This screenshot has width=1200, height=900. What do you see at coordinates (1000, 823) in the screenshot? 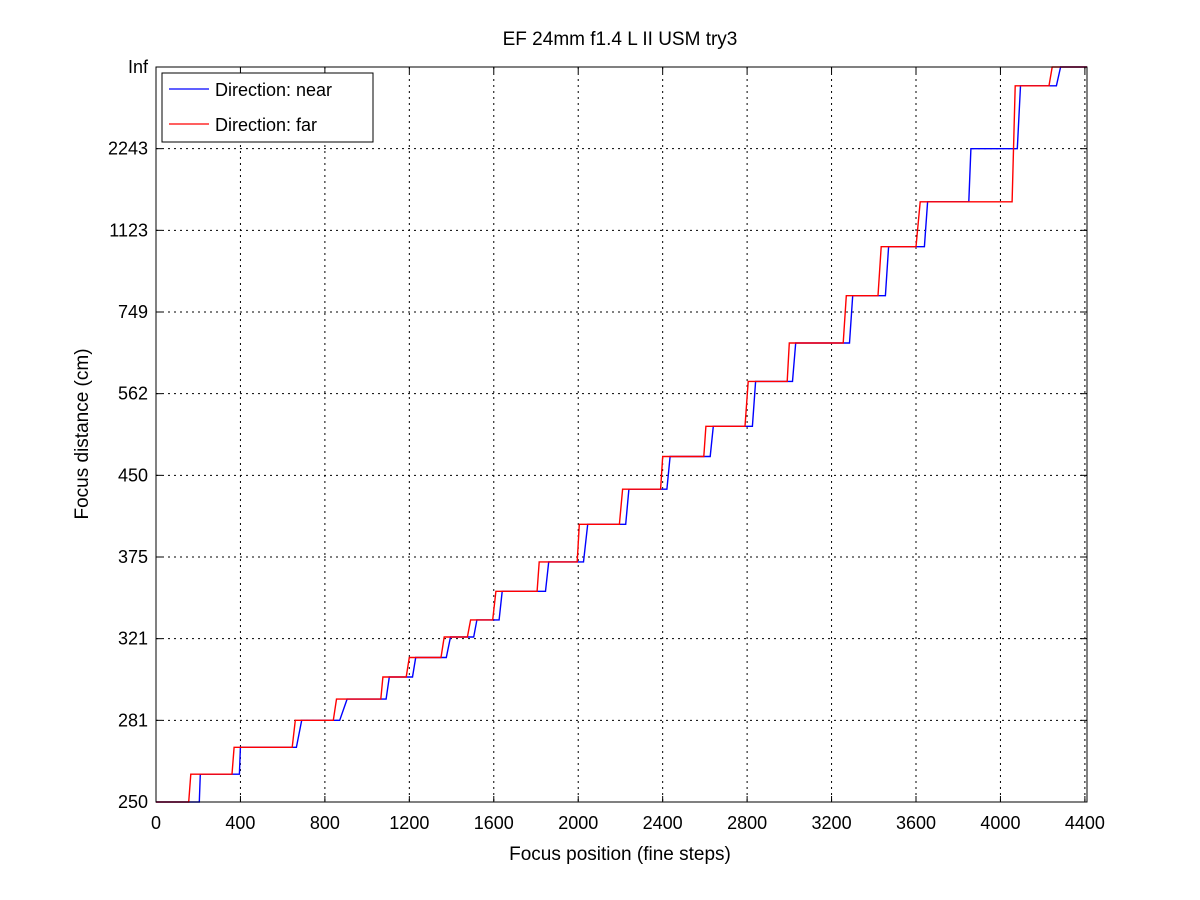
I see `x-tick-label: 4000` at bounding box center [1000, 823].